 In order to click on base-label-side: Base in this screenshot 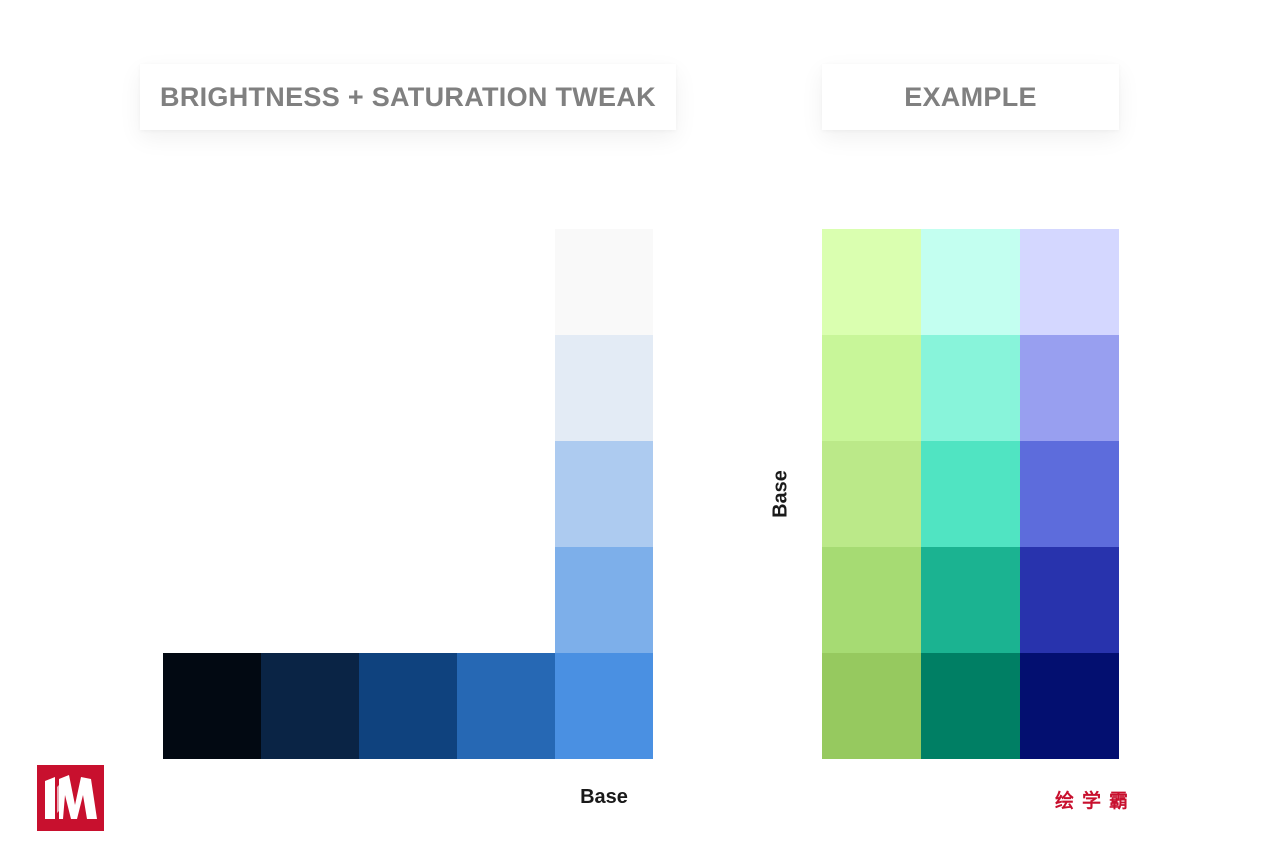, I will do `click(780, 494)`.